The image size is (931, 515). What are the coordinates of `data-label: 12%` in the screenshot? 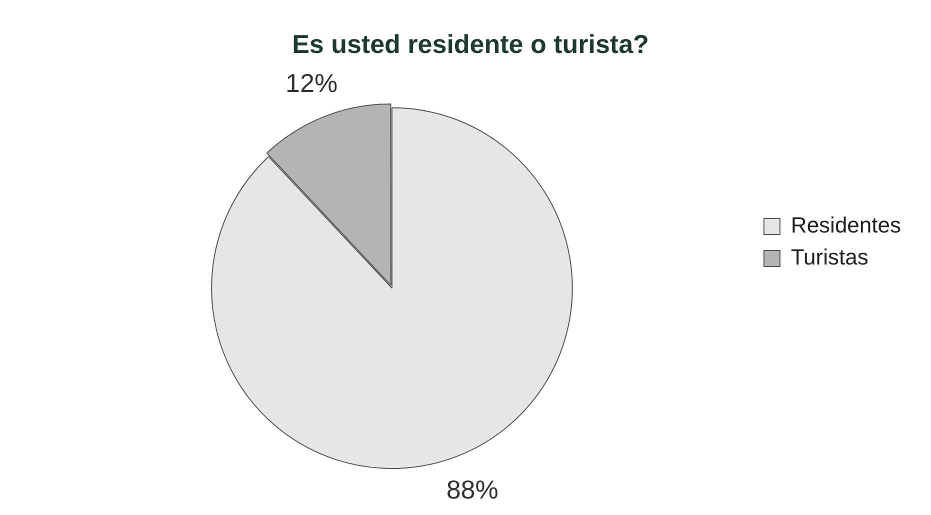 It's located at (312, 83).